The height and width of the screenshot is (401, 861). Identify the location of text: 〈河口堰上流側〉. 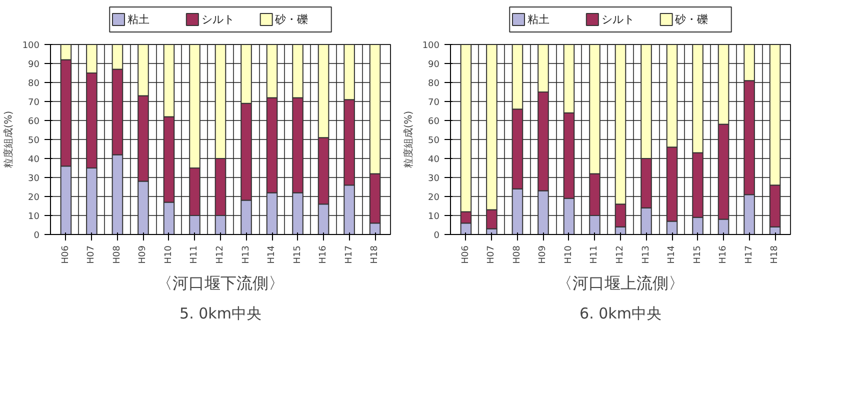
(620, 283).